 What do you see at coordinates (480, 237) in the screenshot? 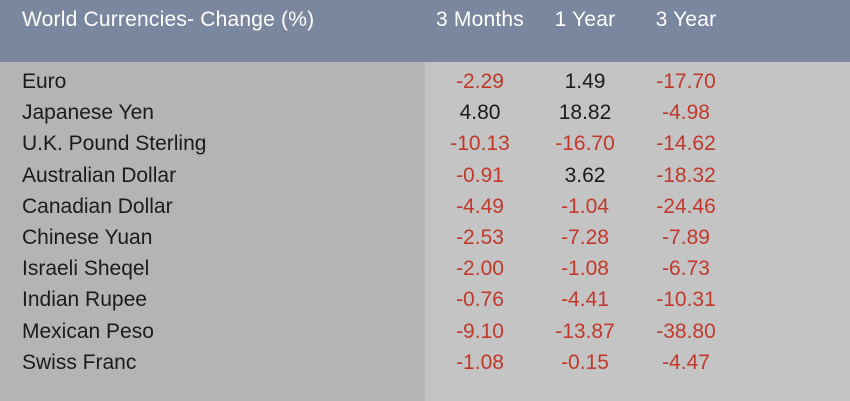
I see `change-value: -2.53` at bounding box center [480, 237].